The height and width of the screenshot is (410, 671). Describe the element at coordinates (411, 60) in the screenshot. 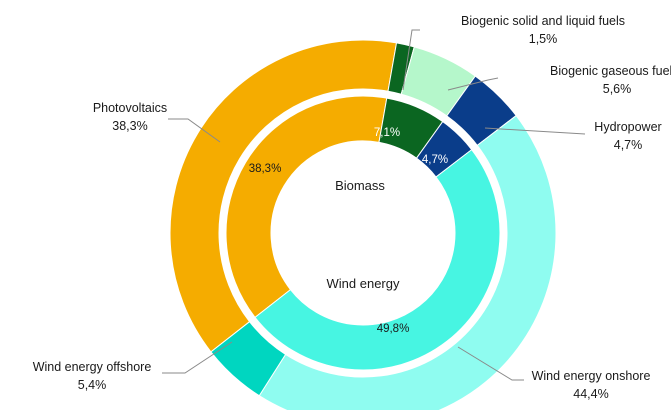

I see `leader-solid-fuels` at that location.